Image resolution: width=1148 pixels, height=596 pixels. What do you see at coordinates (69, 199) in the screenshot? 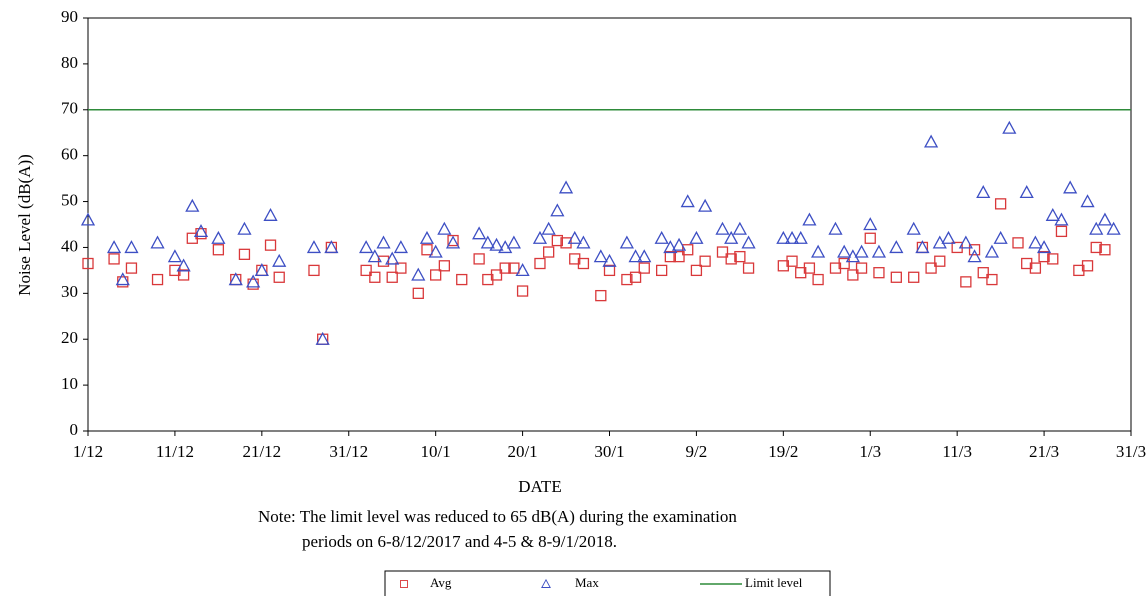
I see `y-tick-label: 50` at bounding box center [69, 199].